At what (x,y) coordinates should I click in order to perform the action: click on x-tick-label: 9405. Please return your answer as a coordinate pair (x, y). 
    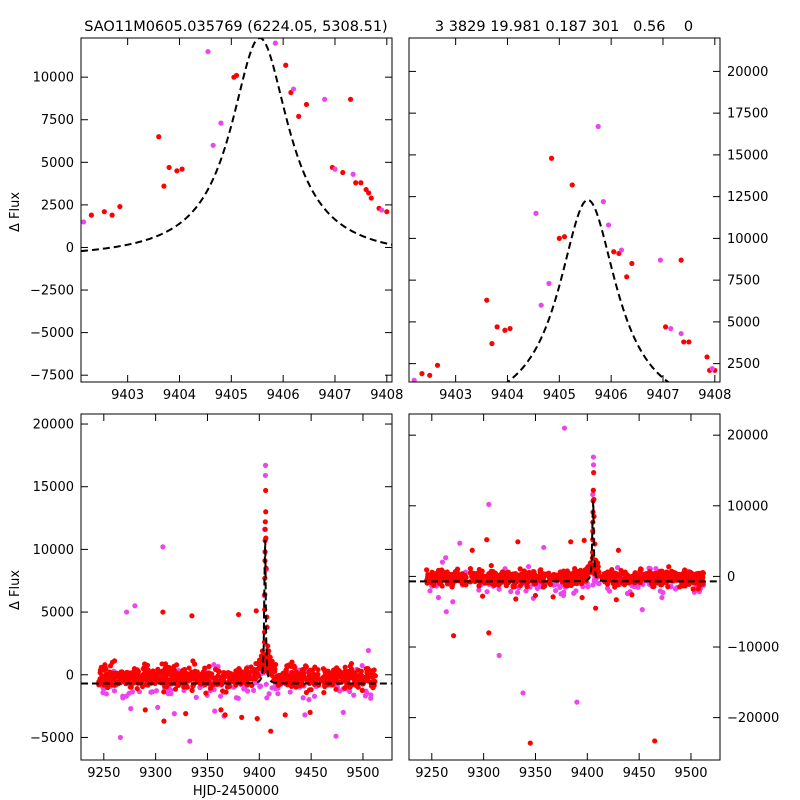
    Looking at the image, I should click on (231, 395).